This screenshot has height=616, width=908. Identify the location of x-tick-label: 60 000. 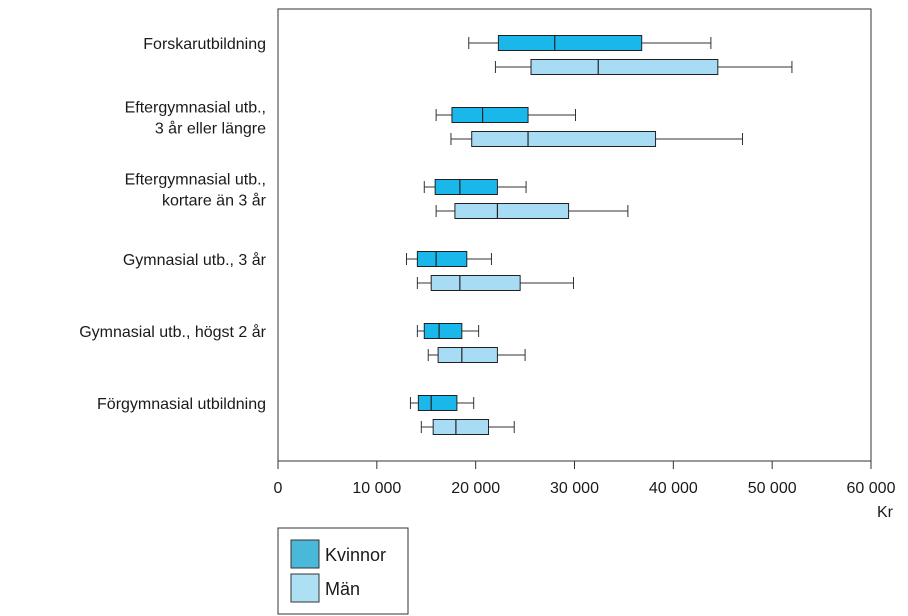
(871, 488).